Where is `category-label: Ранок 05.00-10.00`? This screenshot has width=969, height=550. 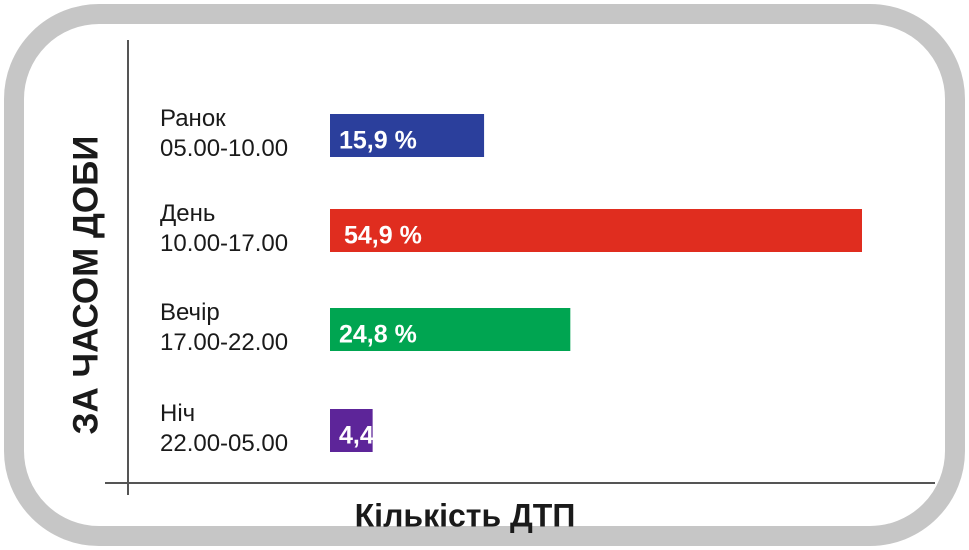
category-label: Ранок 05.00-10.00 is located at coordinates (224, 133).